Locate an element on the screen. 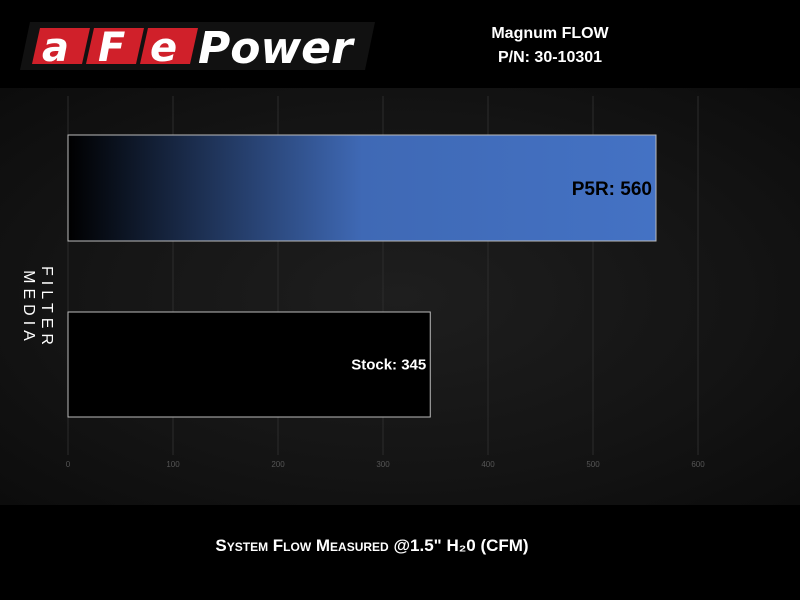 The image size is (800, 600). x-tick-label: 200 is located at coordinates (278, 464).